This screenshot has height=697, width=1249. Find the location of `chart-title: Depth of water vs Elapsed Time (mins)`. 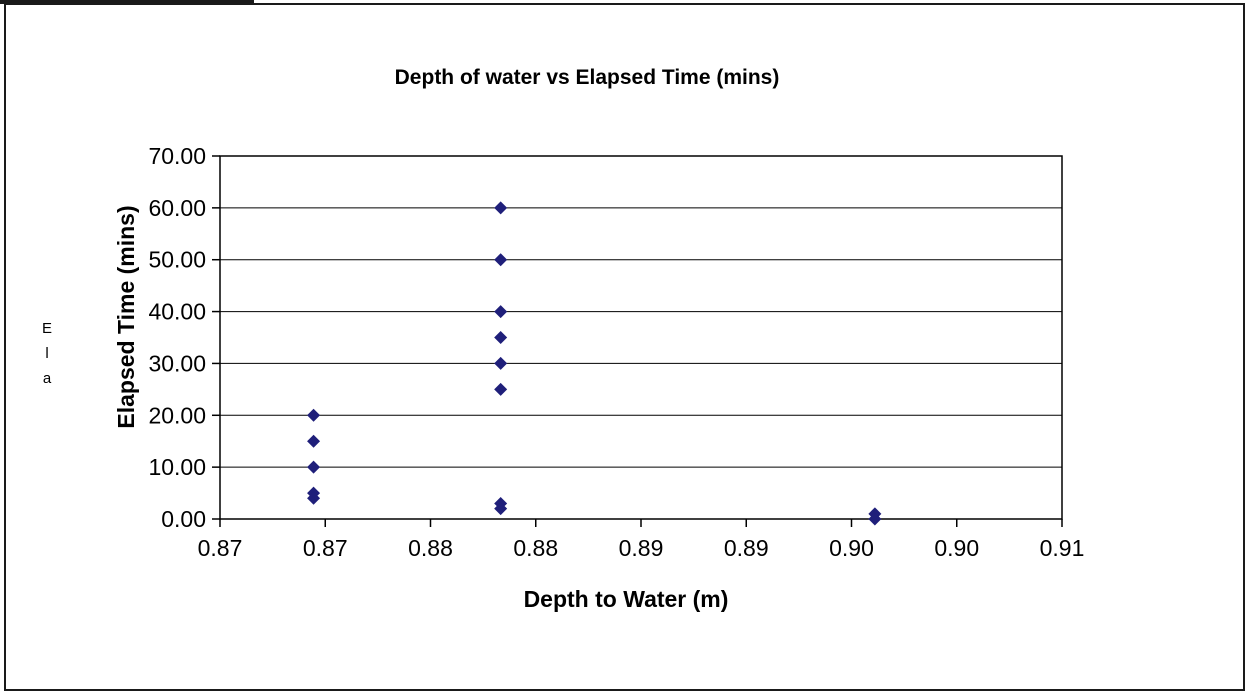

chart-title: Depth of water vs Elapsed Time (mins) is located at coordinates (587, 77).